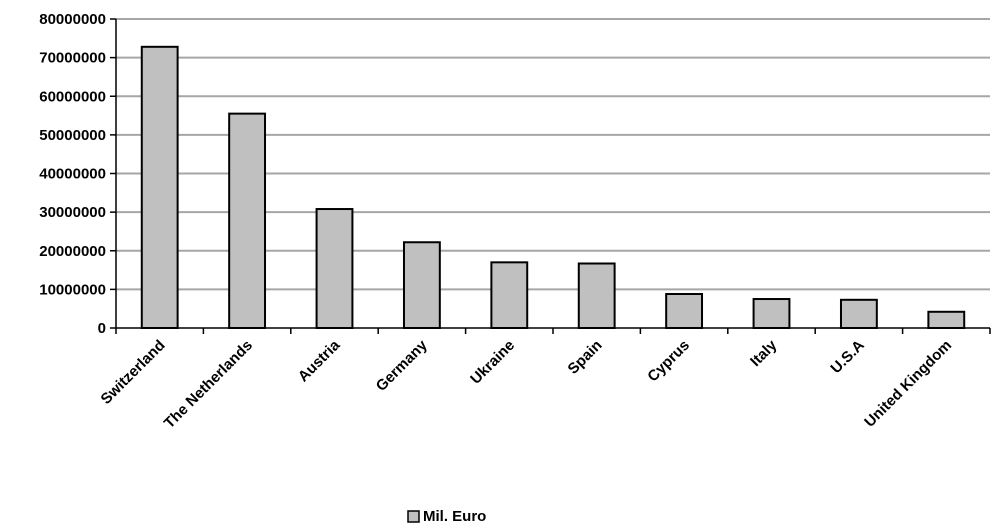 Image resolution: width=992 pixels, height=532 pixels. I want to click on x-tick-label: Spain, so click(585, 357).